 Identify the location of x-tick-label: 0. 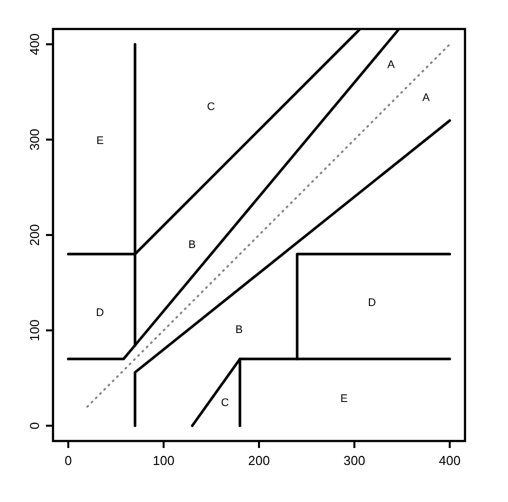
(68, 460).